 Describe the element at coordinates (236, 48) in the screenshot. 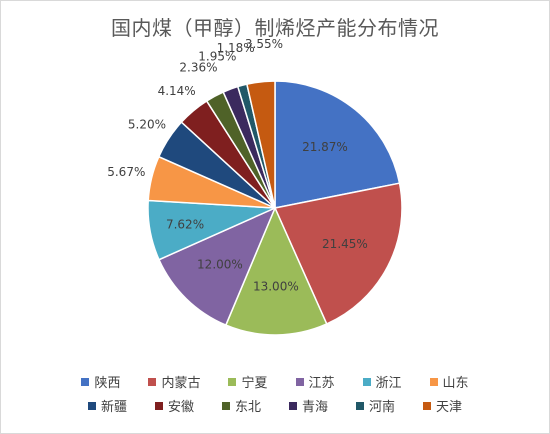

I see `data-label-河南: 1.18%` at that location.